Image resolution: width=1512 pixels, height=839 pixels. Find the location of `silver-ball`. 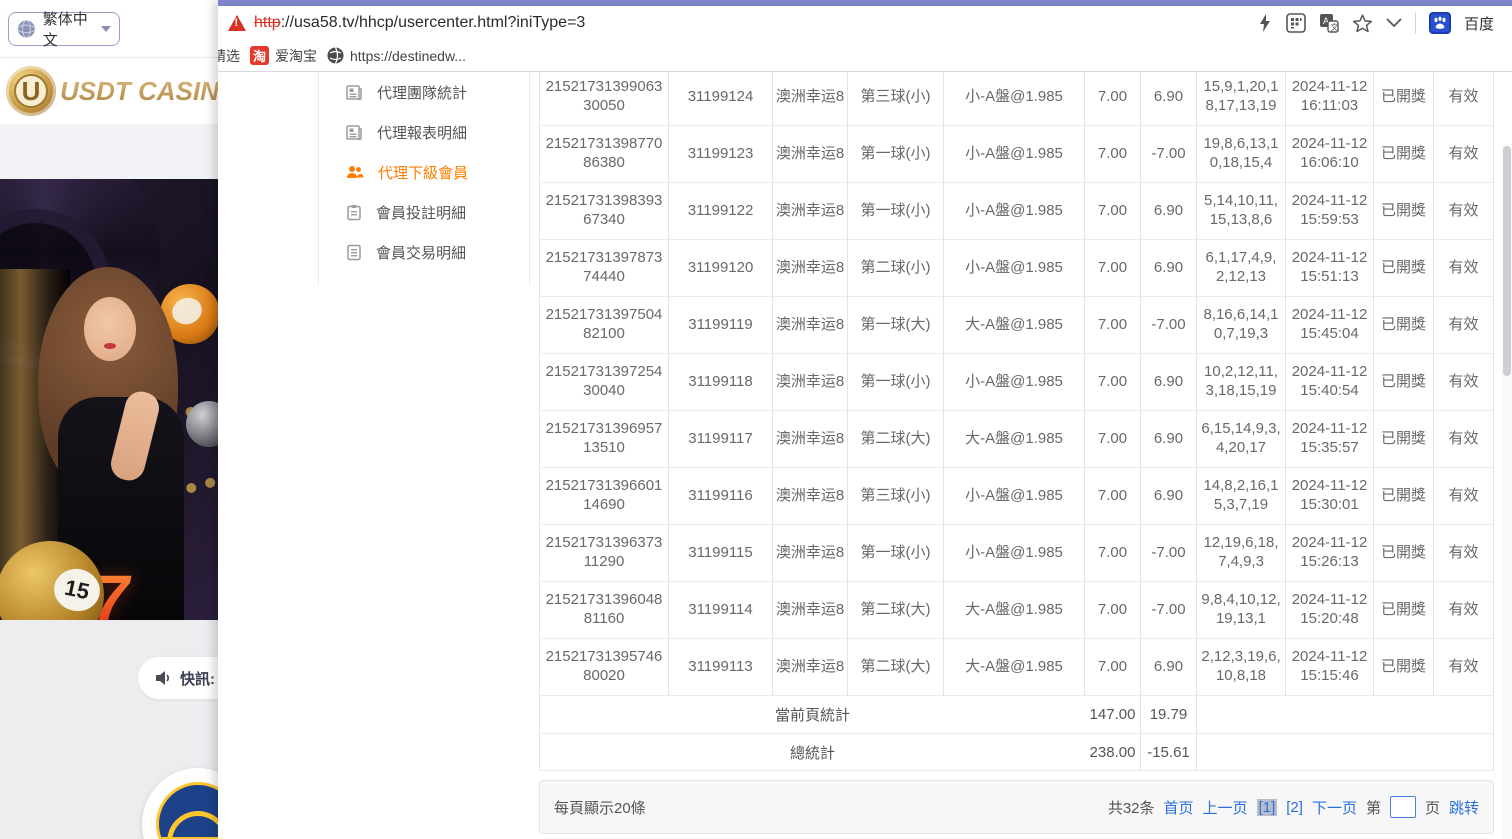

silver-ball is located at coordinates (202, 424).